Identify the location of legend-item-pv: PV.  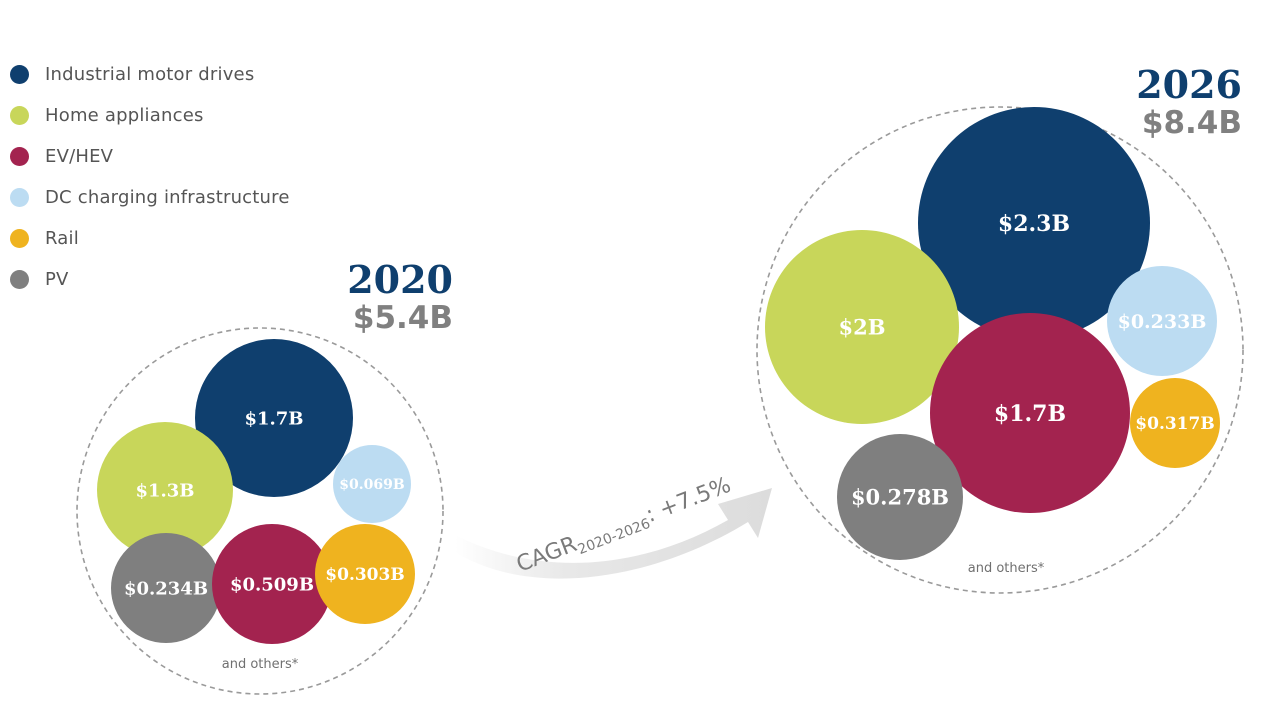
(170, 279).